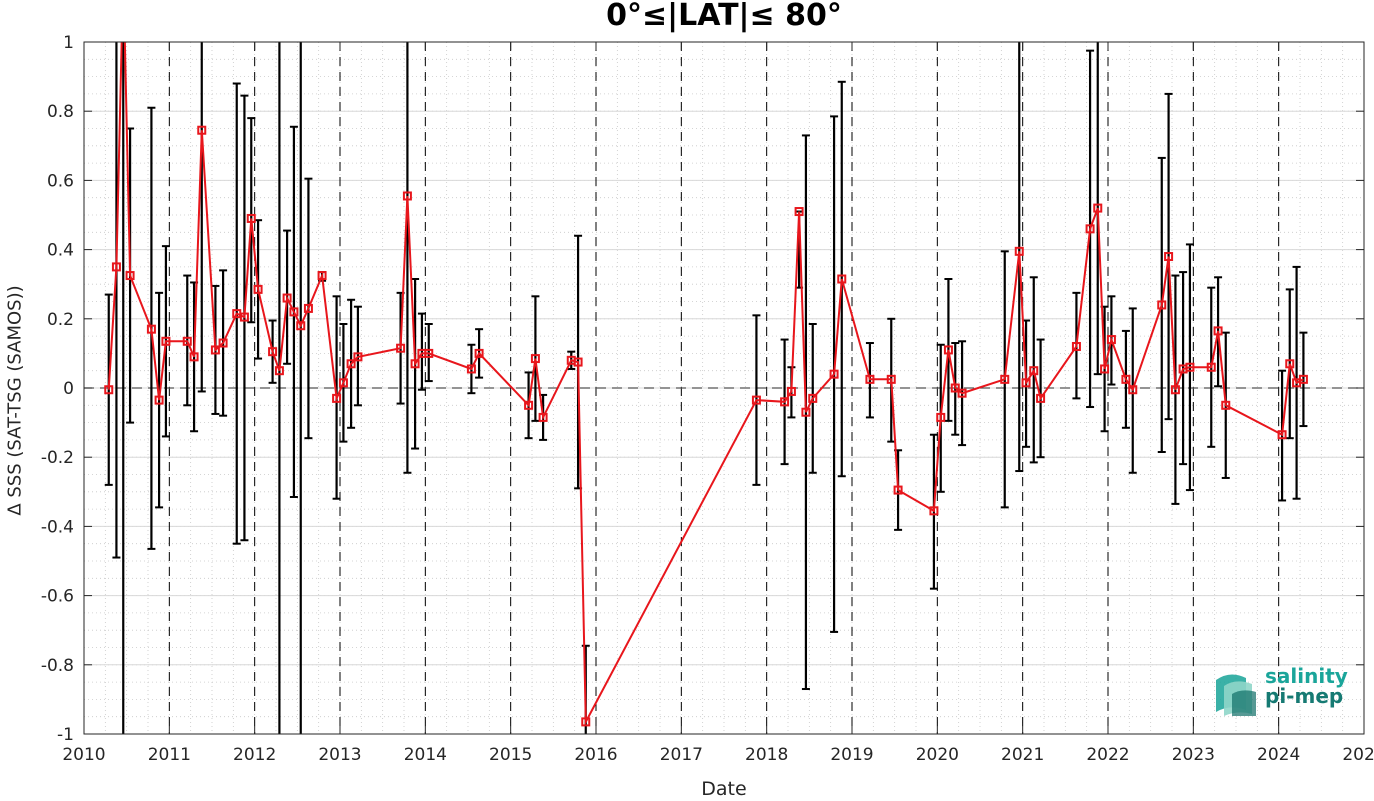  Describe the element at coordinates (1358, 755) in the screenshot. I see `x-tick-label: 2025` at that location.